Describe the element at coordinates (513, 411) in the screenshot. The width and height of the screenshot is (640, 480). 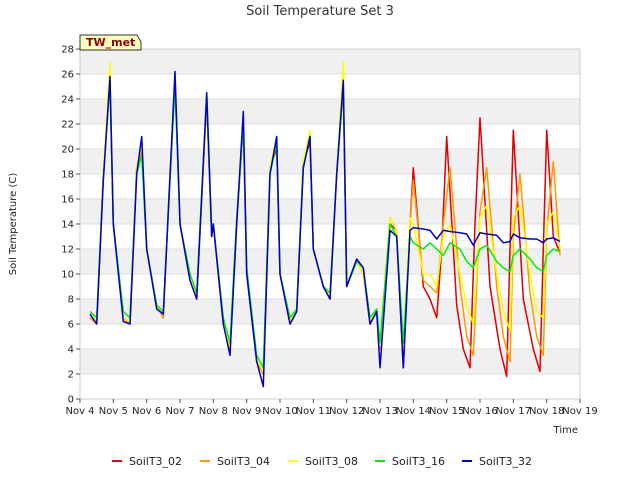
I see `x-tick-label: Nov 17` at that location.